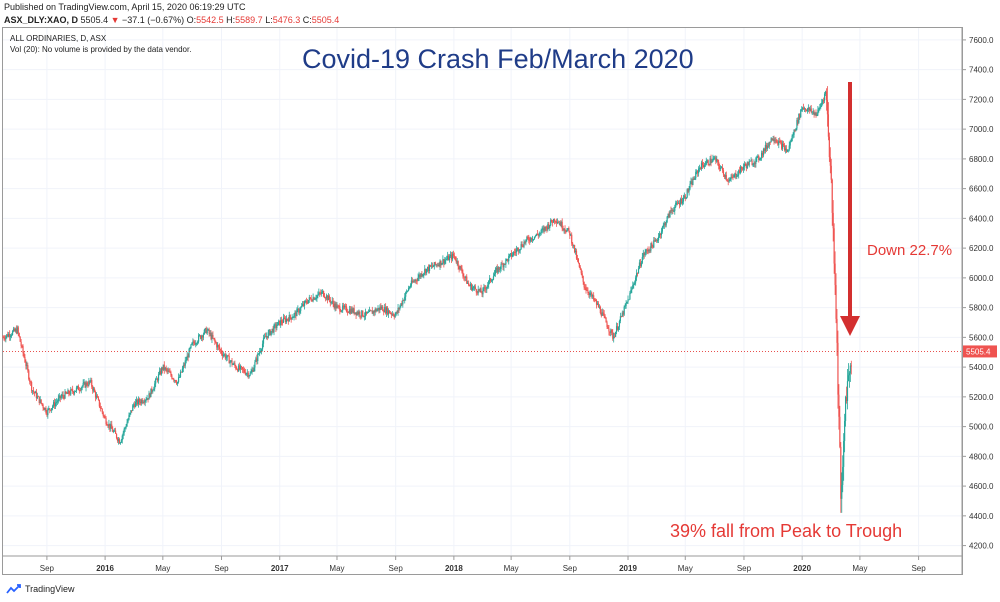 The height and width of the screenshot is (602, 1000). I want to click on y-tick-label: 4400.0, so click(981, 516).